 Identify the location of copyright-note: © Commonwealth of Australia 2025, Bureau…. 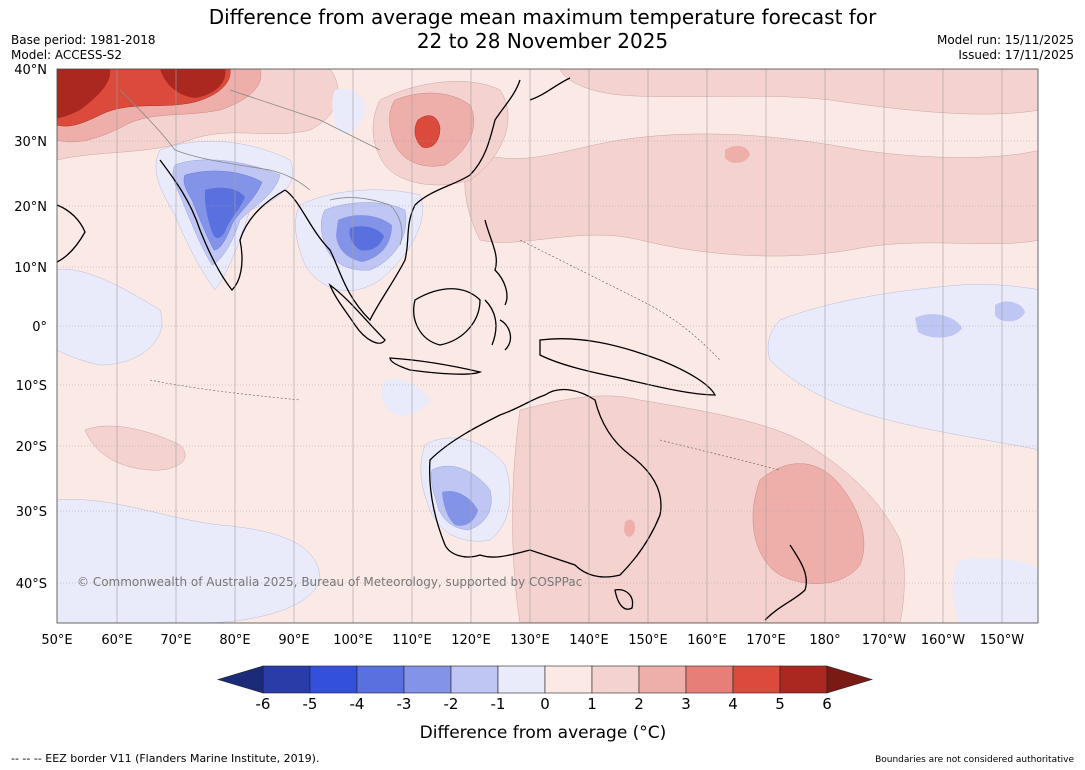
(329, 582).